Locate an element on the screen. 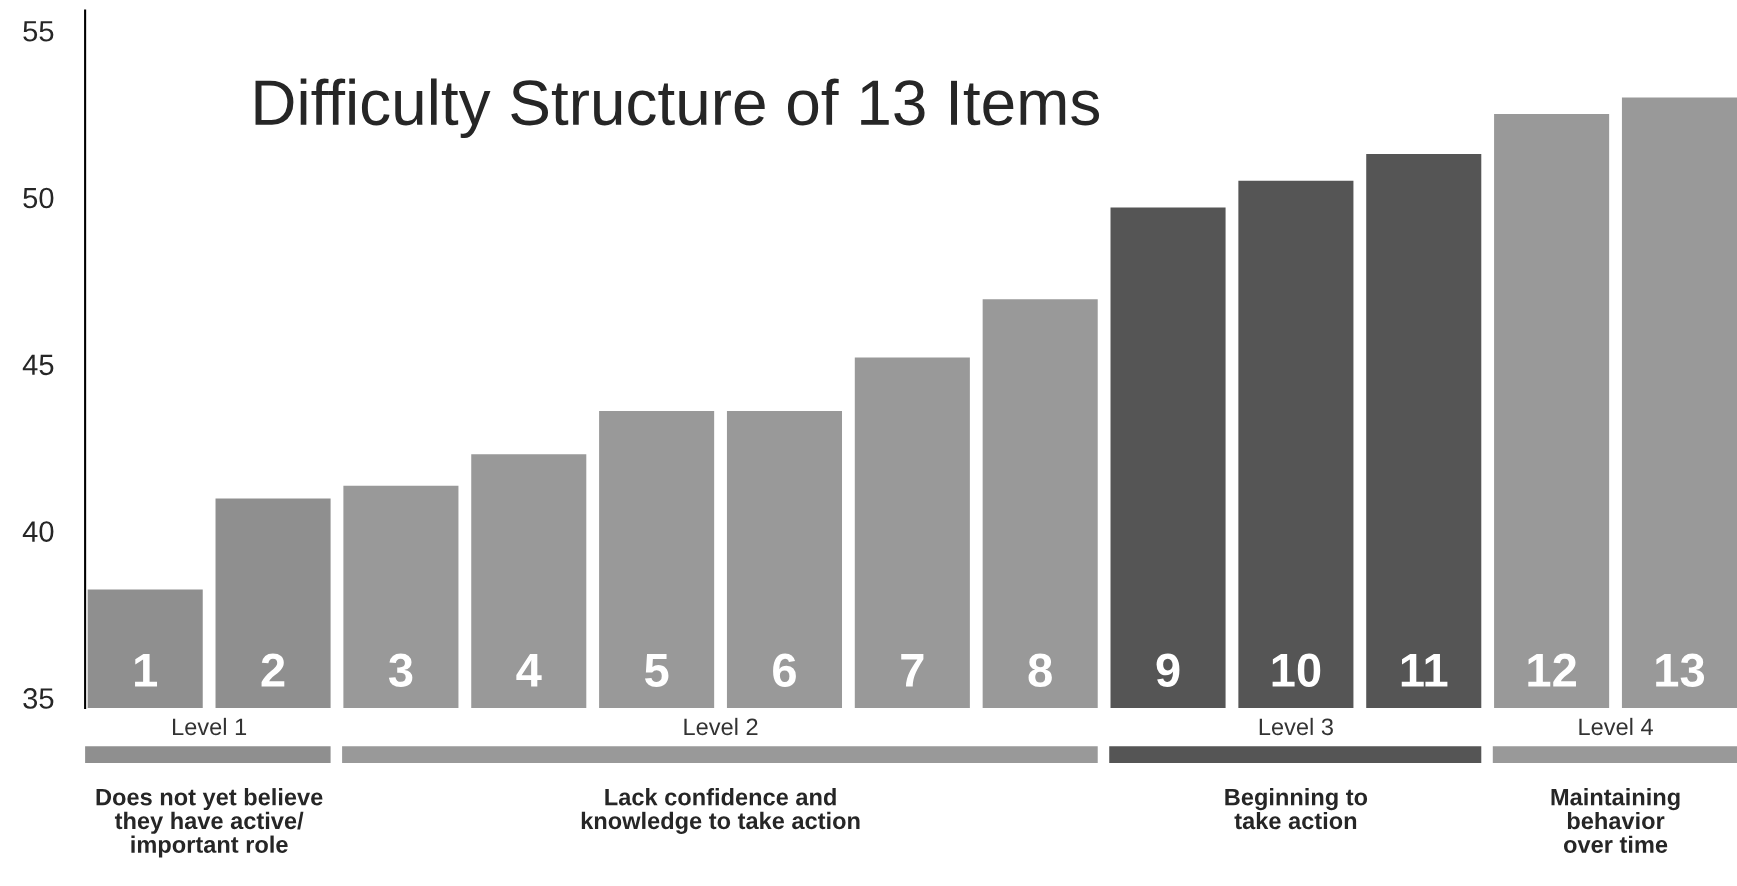 The height and width of the screenshot is (886, 1737). y-tick-label: 50 is located at coordinates (38, 198).